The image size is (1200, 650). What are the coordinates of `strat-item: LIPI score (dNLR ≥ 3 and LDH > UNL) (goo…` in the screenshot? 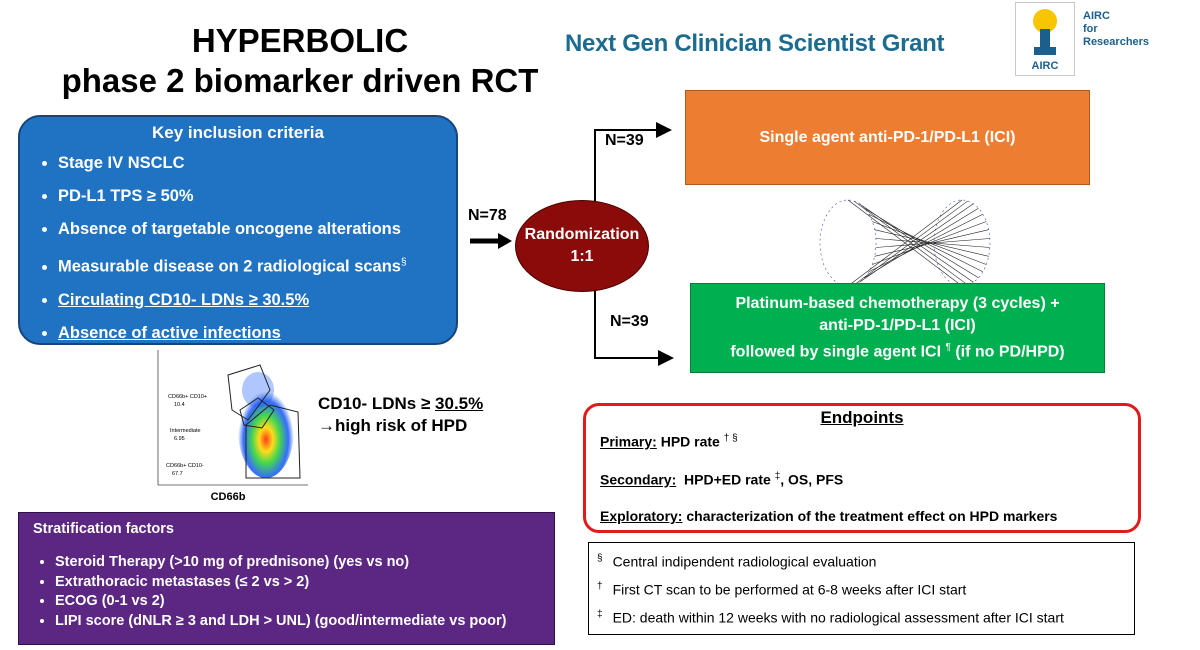 It's located at (304, 622).